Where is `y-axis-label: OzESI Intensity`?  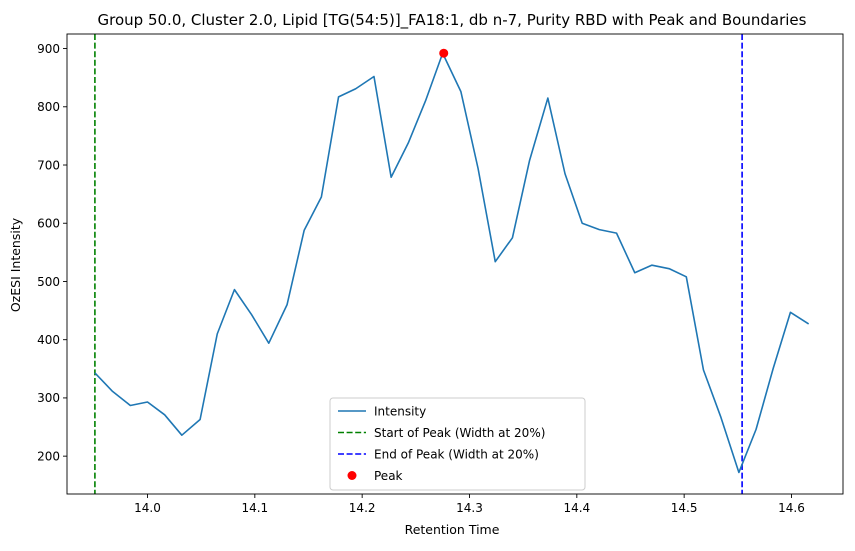
y-axis-label: OzESI Intensity is located at coordinates (15, 264).